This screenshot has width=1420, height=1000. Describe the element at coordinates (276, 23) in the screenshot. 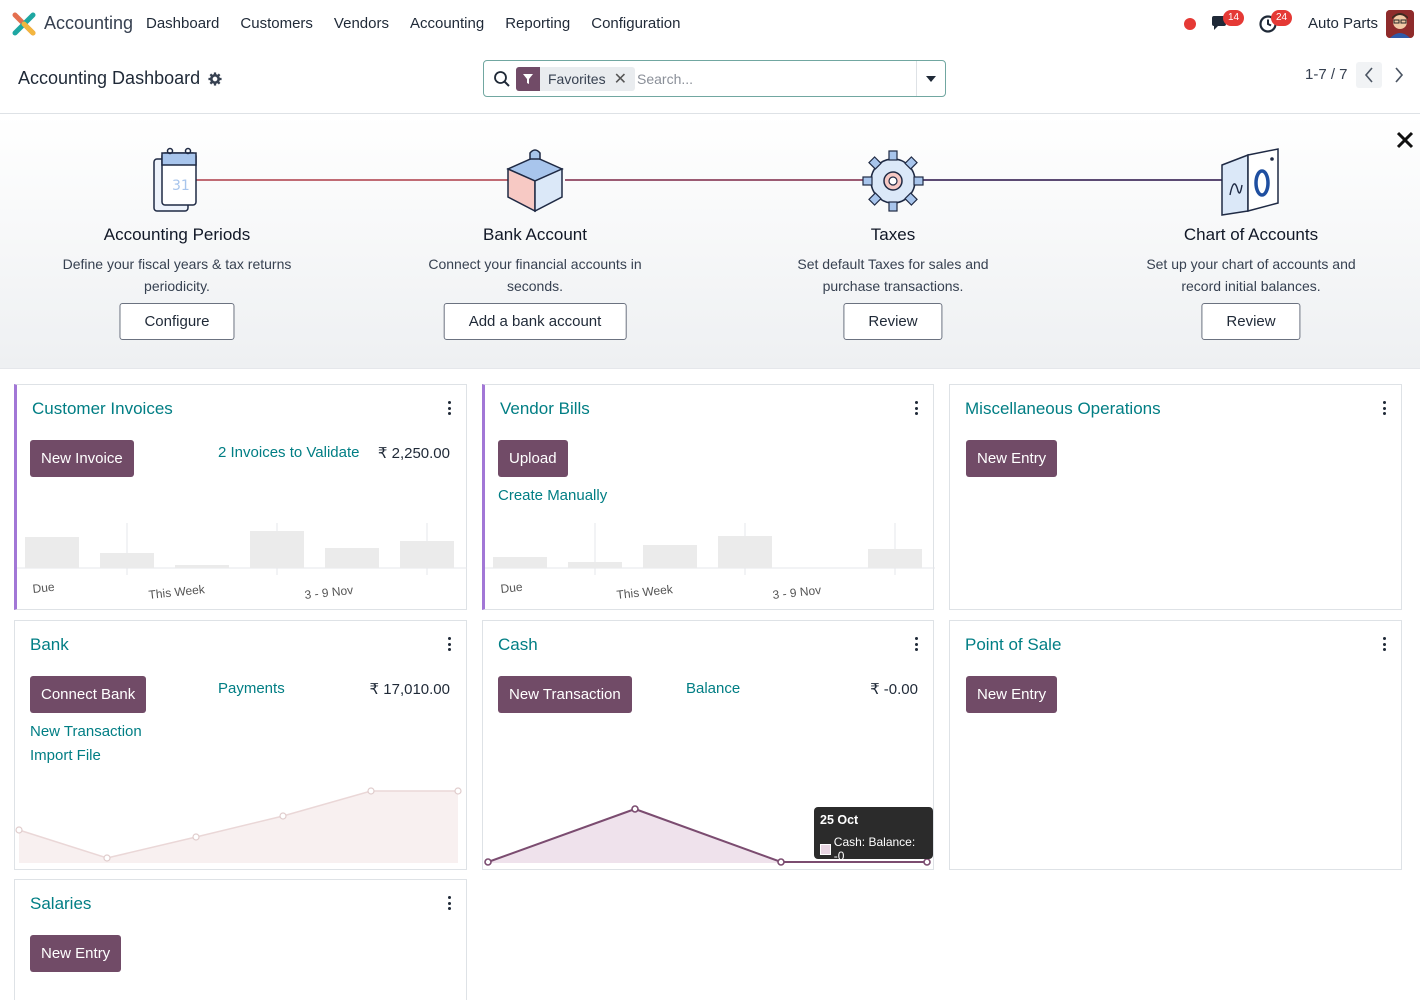

I see `menu-customers: Customers` at that location.